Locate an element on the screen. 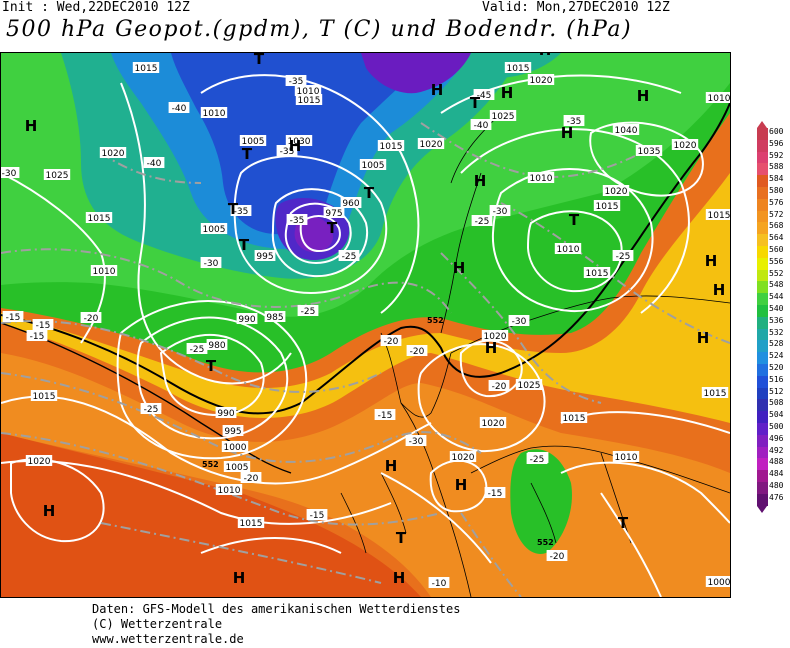  svg-text: 1010 is located at coordinates (719, 99).